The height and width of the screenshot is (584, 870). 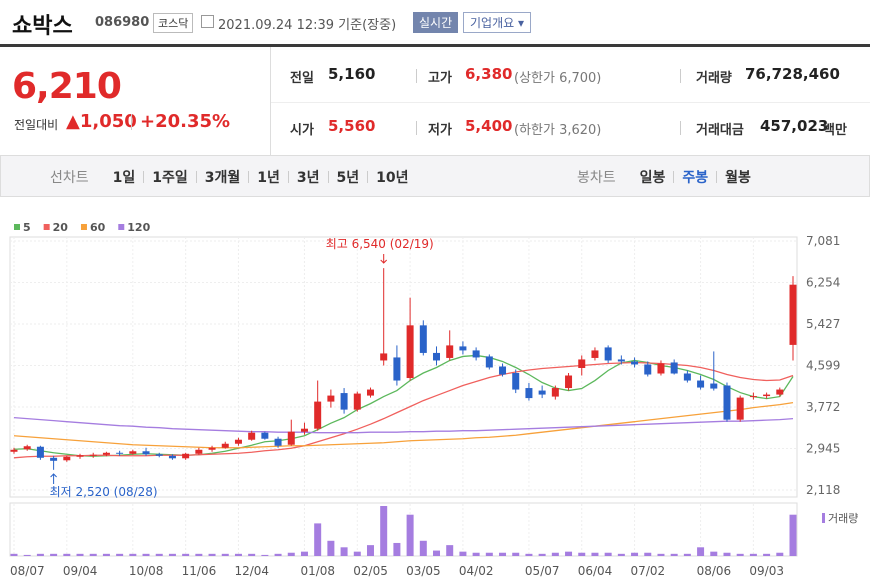 I want to click on stat-note: (상한가 6,700), so click(x=558, y=78).